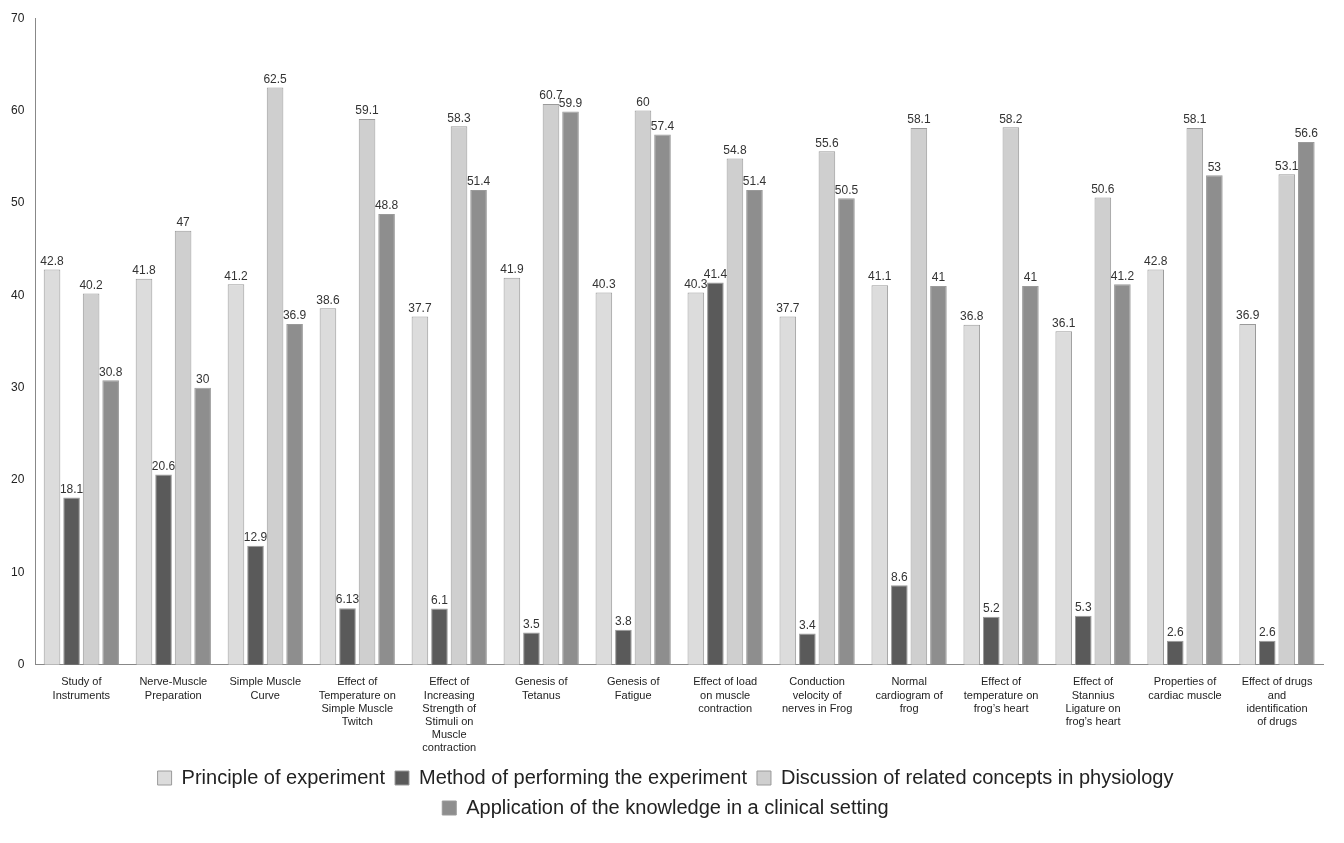 This screenshot has width=1344, height=843. Describe the element at coordinates (17, 294) in the screenshot. I see `y-tick-label: 40` at that location.